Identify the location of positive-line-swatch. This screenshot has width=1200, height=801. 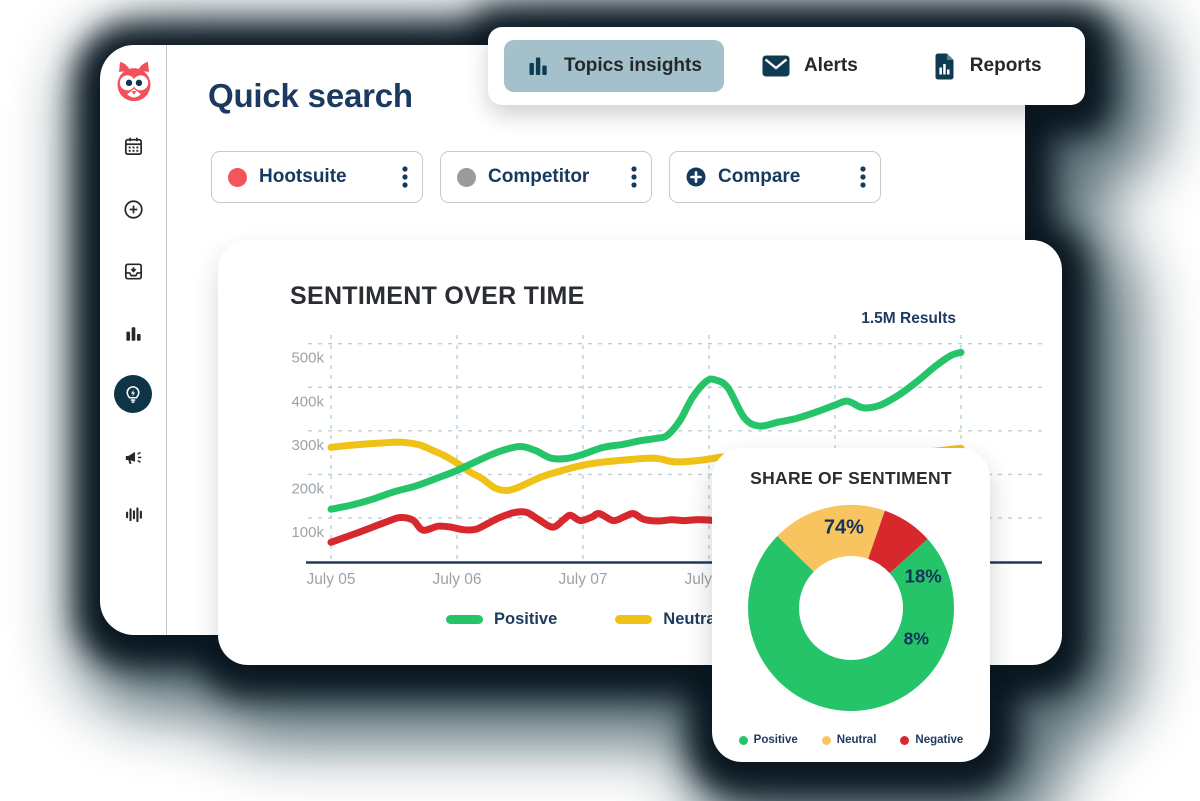
(464, 619).